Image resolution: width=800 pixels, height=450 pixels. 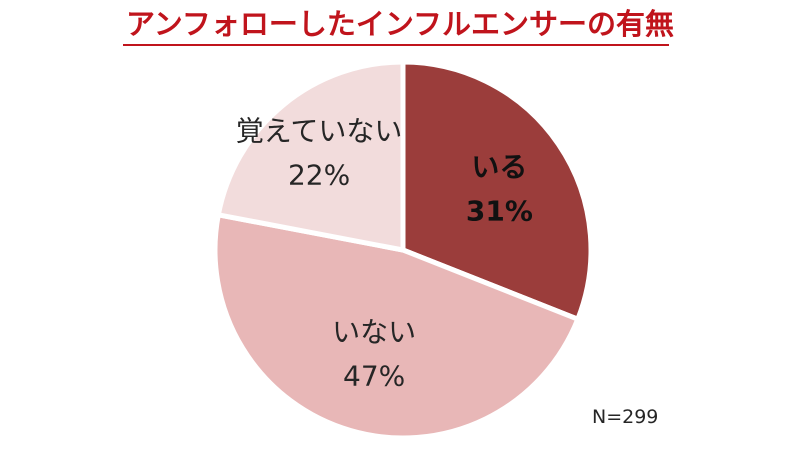 What do you see at coordinates (319, 131) in the screenshot?
I see `slice-label-3: 覚えていない` at bounding box center [319, 131].